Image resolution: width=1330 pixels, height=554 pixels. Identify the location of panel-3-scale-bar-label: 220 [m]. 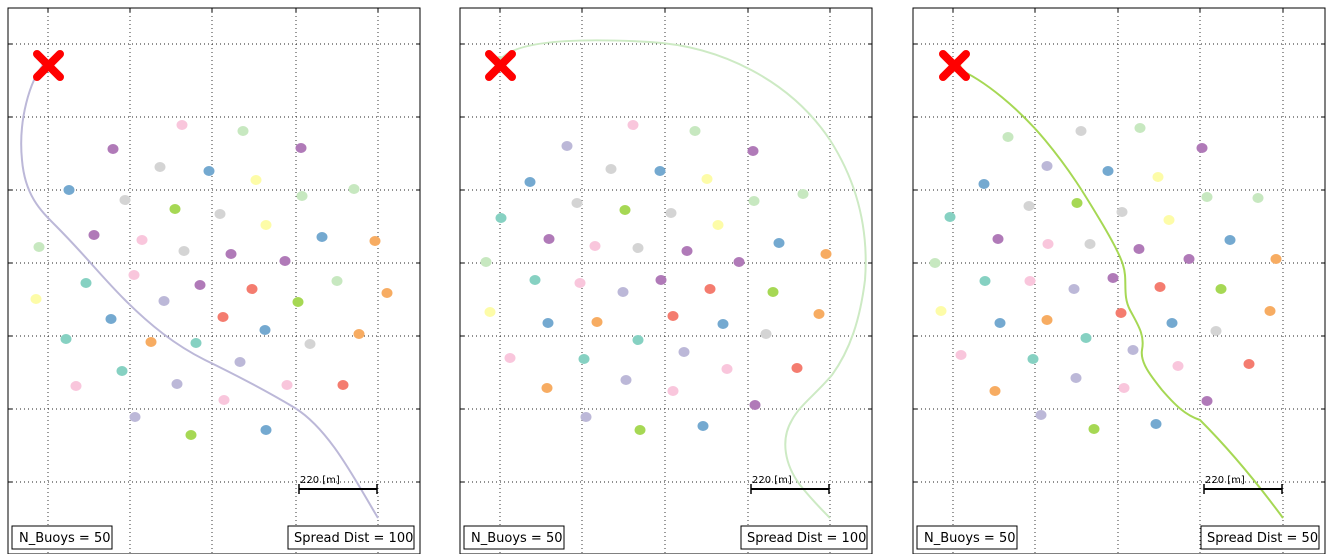
(1225, 480).